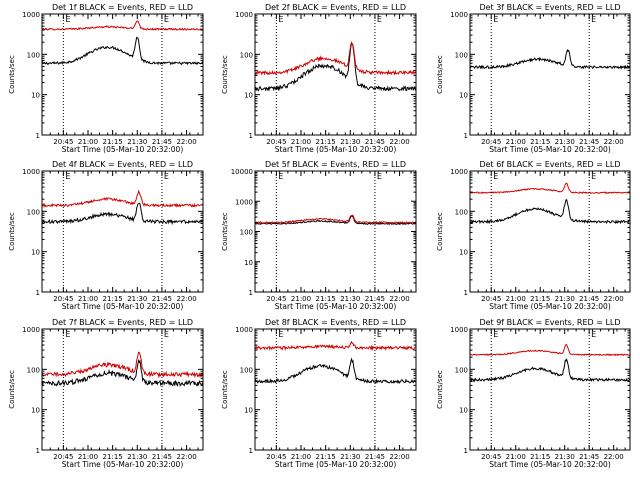 This screenshot has width=640, height=480. What do you see at coordinates (549, 7) in the screenshot?
I see `panel-title: Det 3f BLACK = Events, RED = LLD` at bounding box center [549, 7].